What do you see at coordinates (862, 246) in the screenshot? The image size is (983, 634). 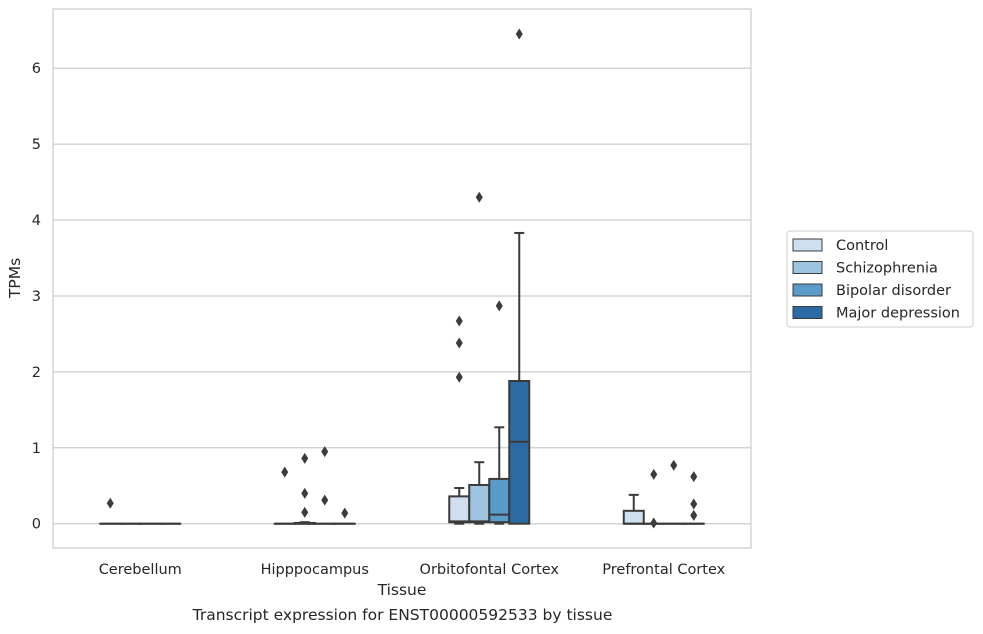 I see `legend-label: Control` at bounding box center [862, 246].